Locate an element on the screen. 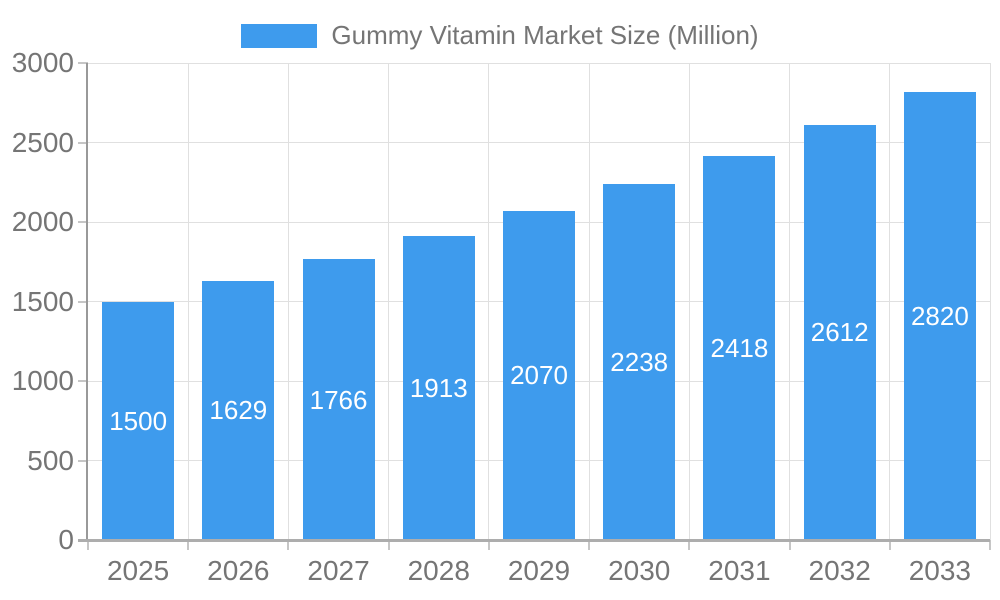 This screenshot has width=1000, height=600. y-axis-tick-label: 0 is located at coordinates (66, 539).